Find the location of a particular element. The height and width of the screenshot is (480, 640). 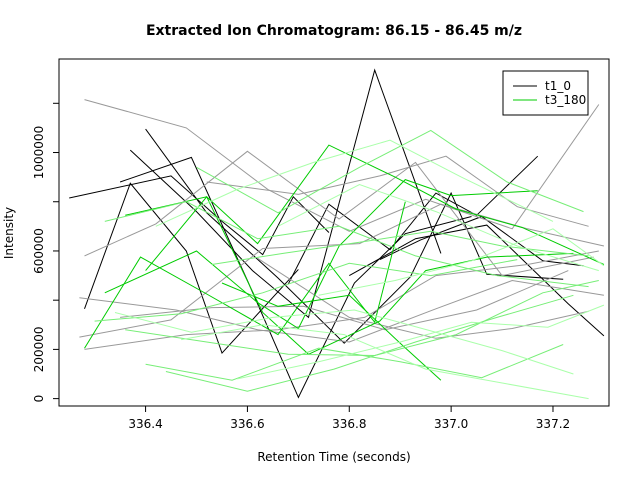

x-axis: 336.4 336.6 336.8 337.0 337.2 is located at coordinates (349, 418).